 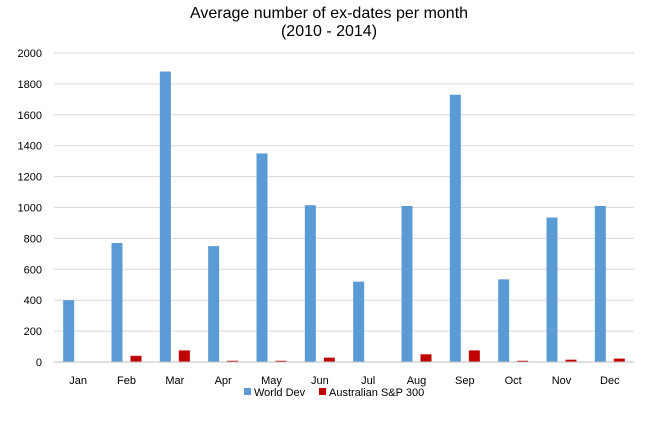 What do you see at coordinates (571, 360) in the screenshot?
I see `bar-australian-sp-300-nov` at bounding box center [571, 360].